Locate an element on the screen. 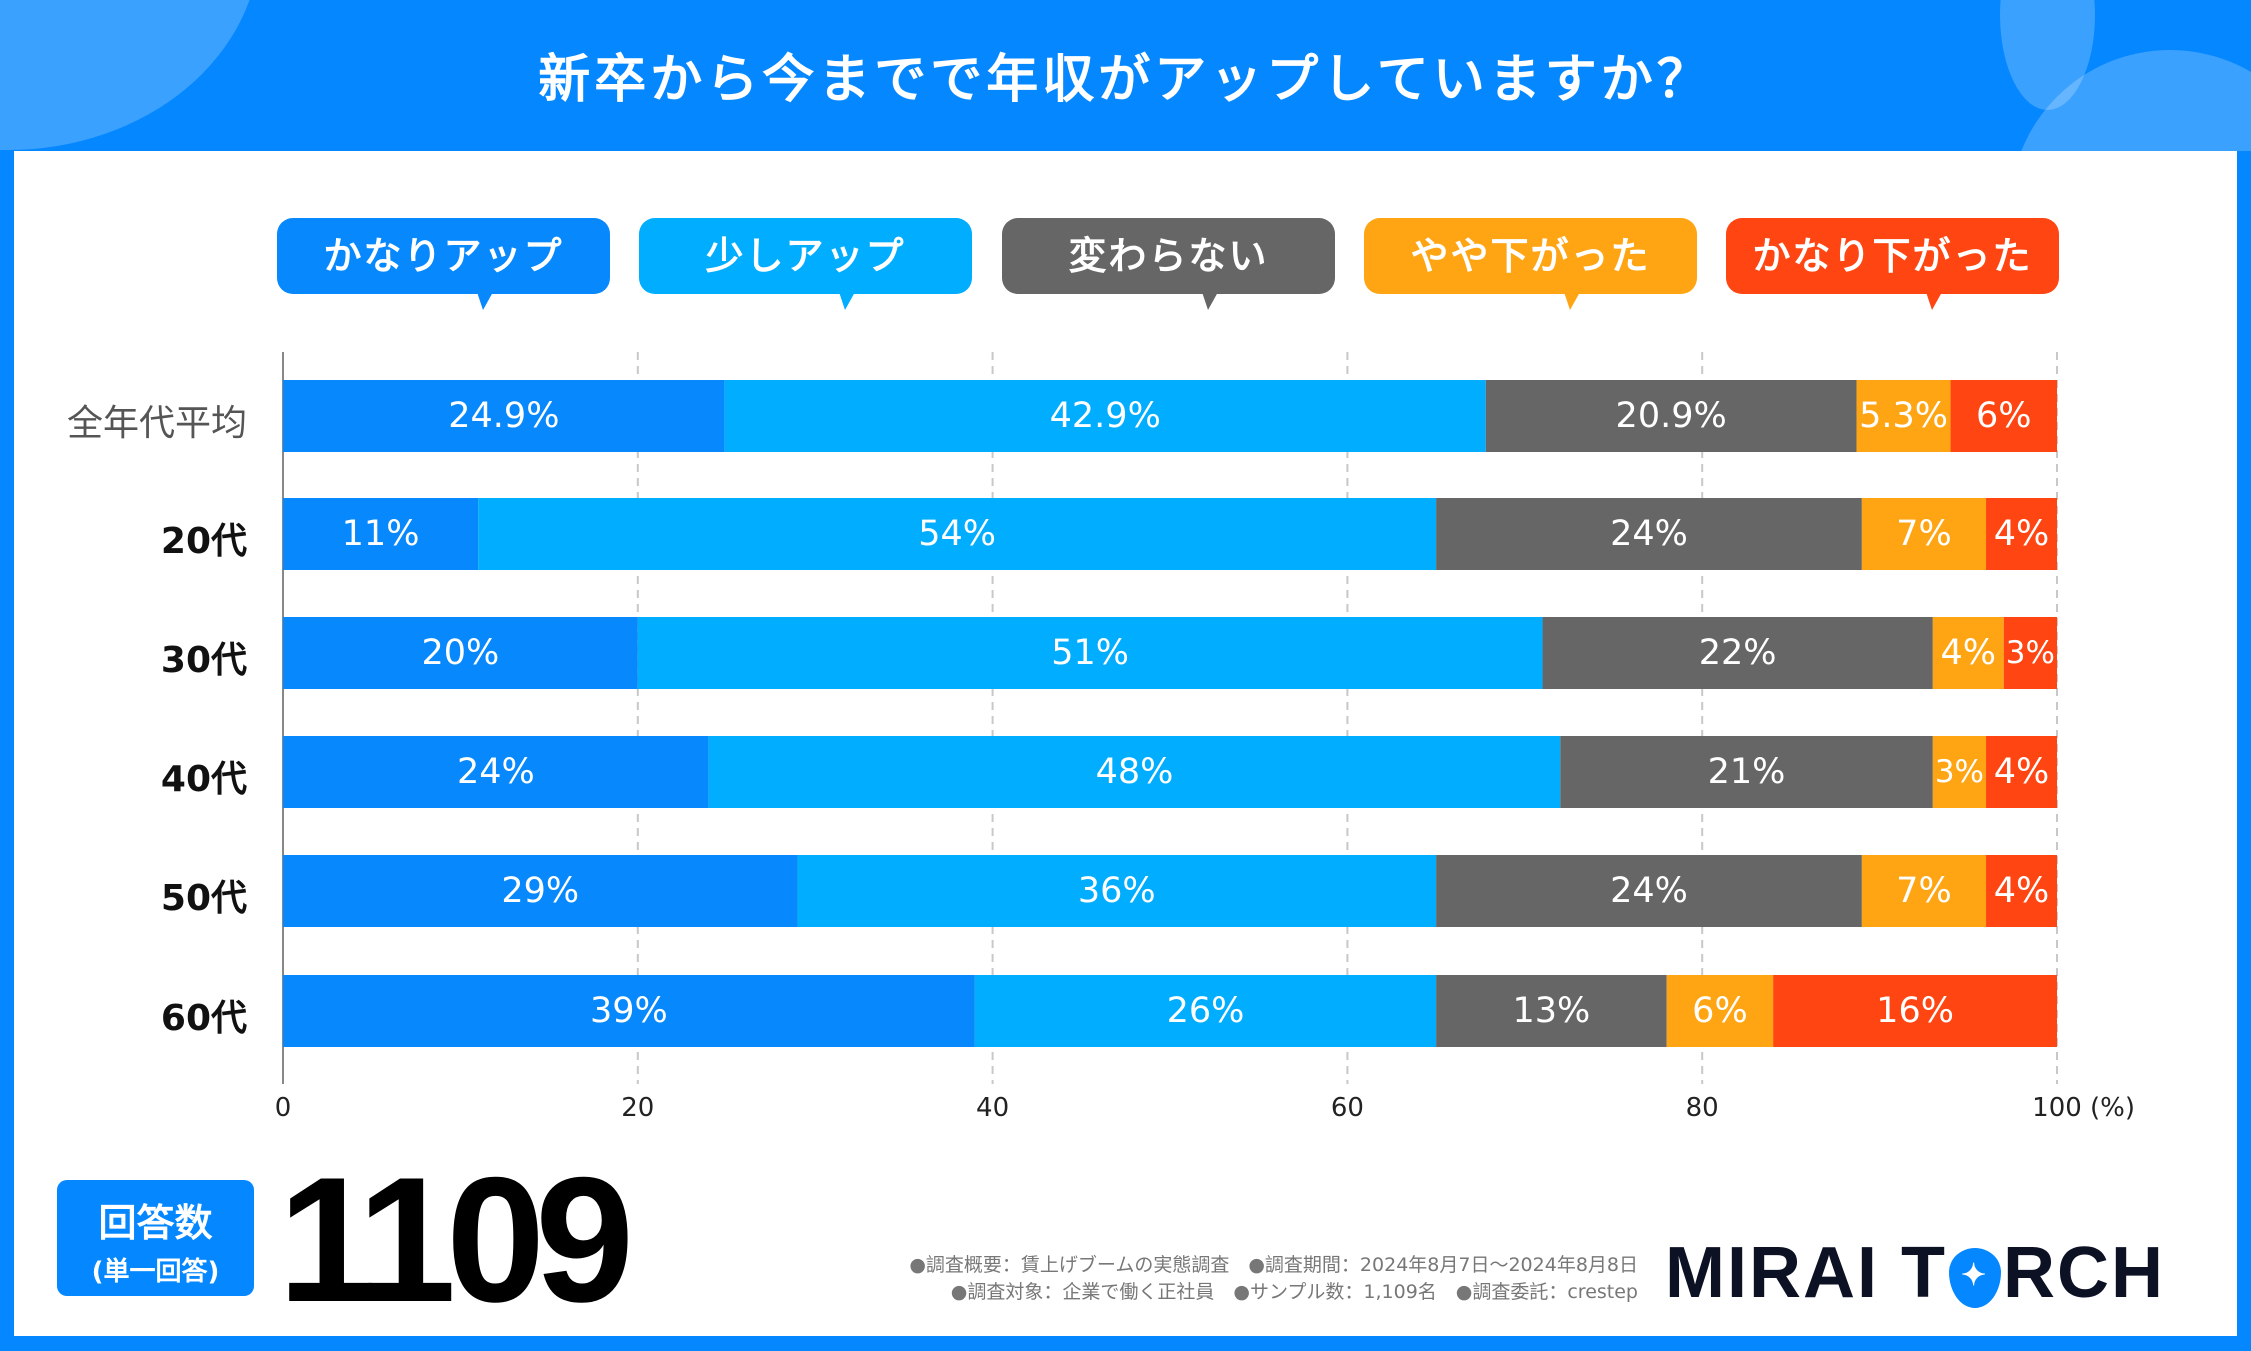  data-label: 21% is located at coordinates (1746, 772).